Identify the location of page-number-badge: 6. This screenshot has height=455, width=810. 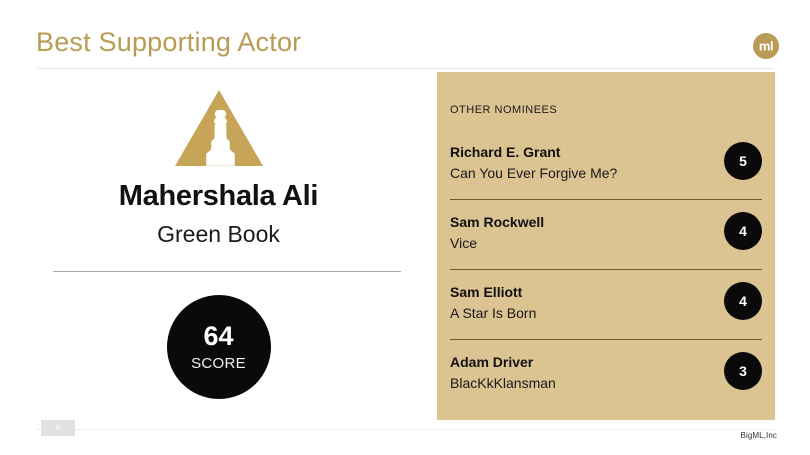
(58, 428).